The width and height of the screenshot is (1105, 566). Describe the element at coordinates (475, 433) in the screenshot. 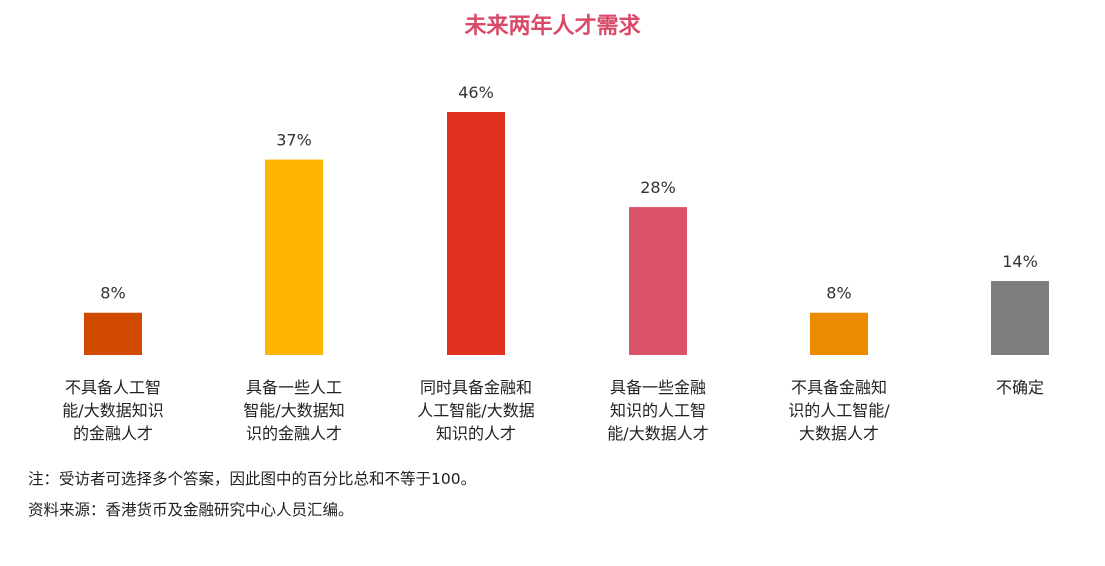

I see `category-label-line: 知识的人才` at that location.